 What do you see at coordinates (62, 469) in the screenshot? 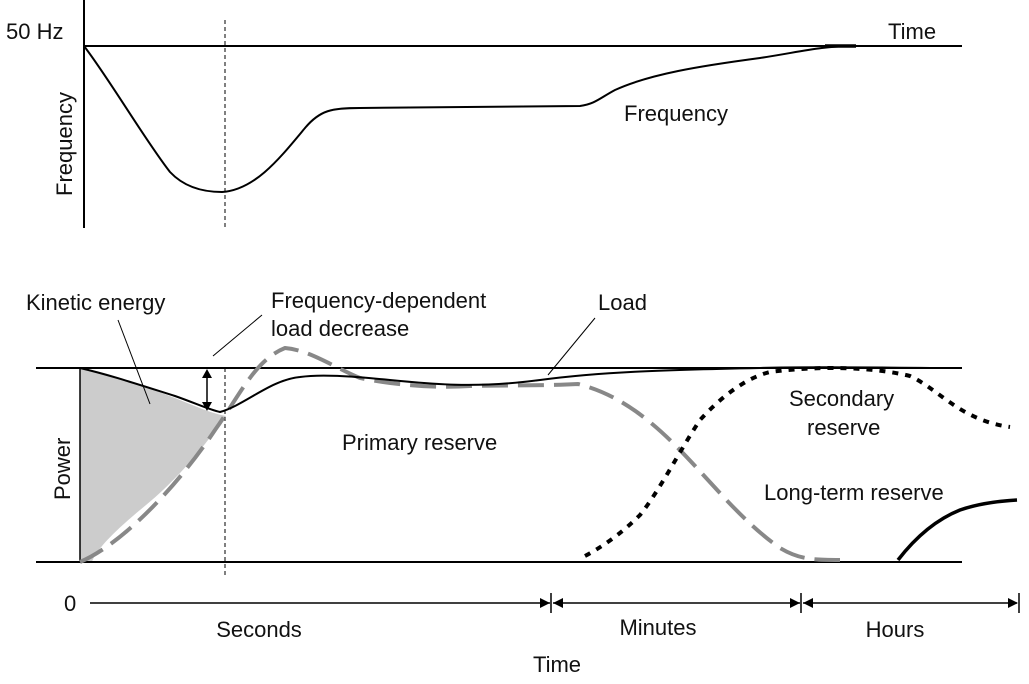
I see `power-axis-label: Power` at bounding box center [62, 469].